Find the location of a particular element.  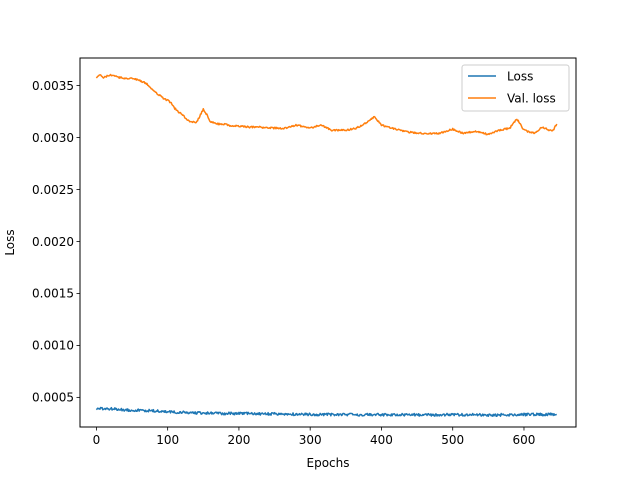

y-tick-label: 0.0030 is located at coordinates (53, 138).